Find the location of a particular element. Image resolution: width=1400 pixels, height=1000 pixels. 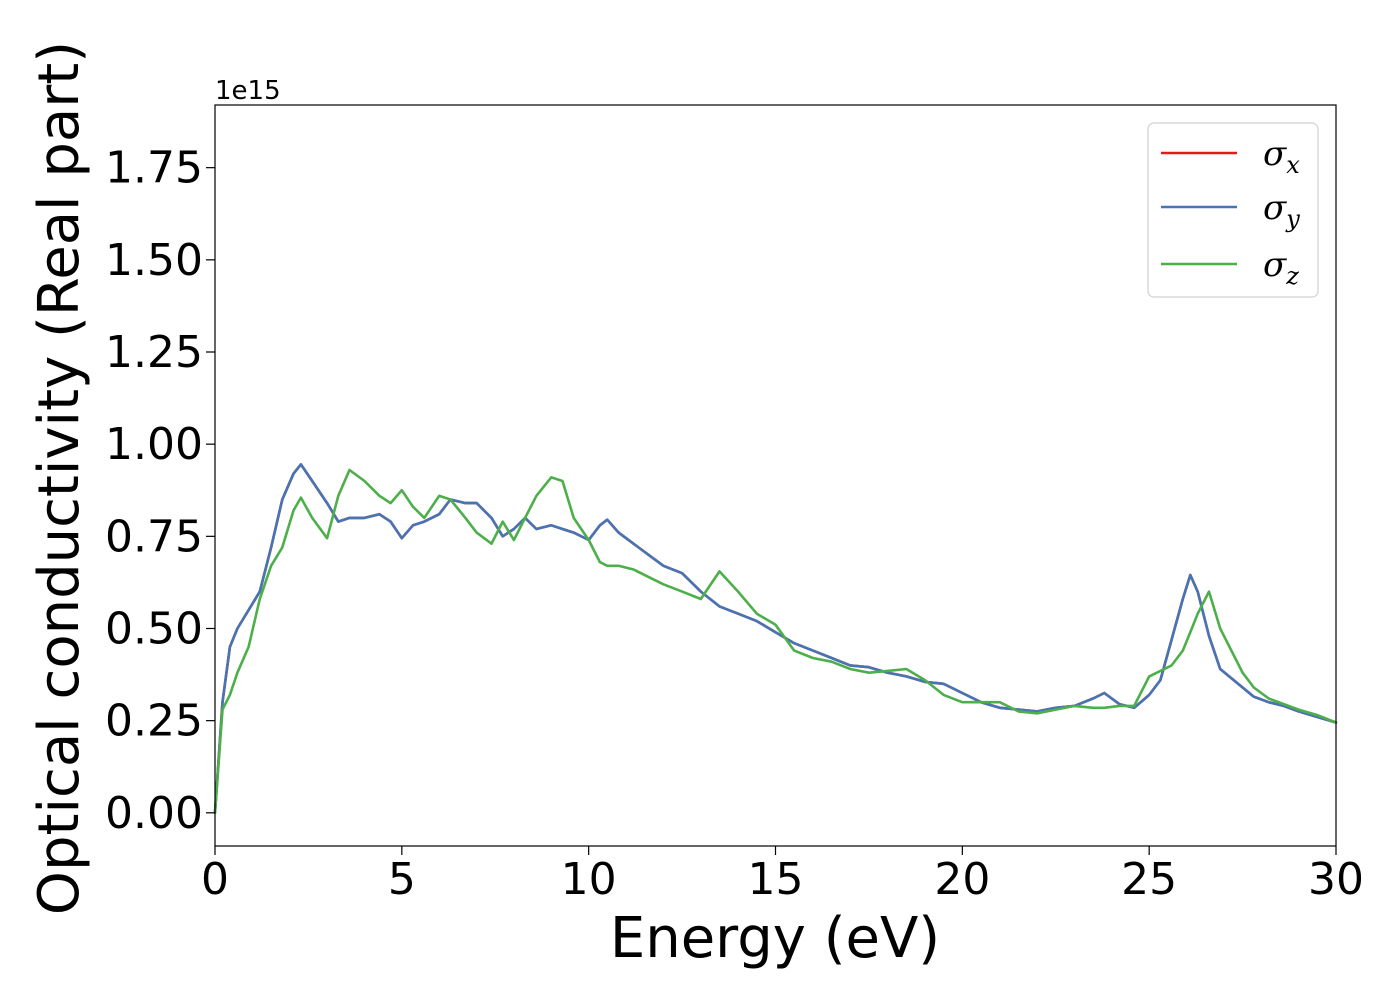

legend: σx σy σz is located at coordinates (1233, 210).